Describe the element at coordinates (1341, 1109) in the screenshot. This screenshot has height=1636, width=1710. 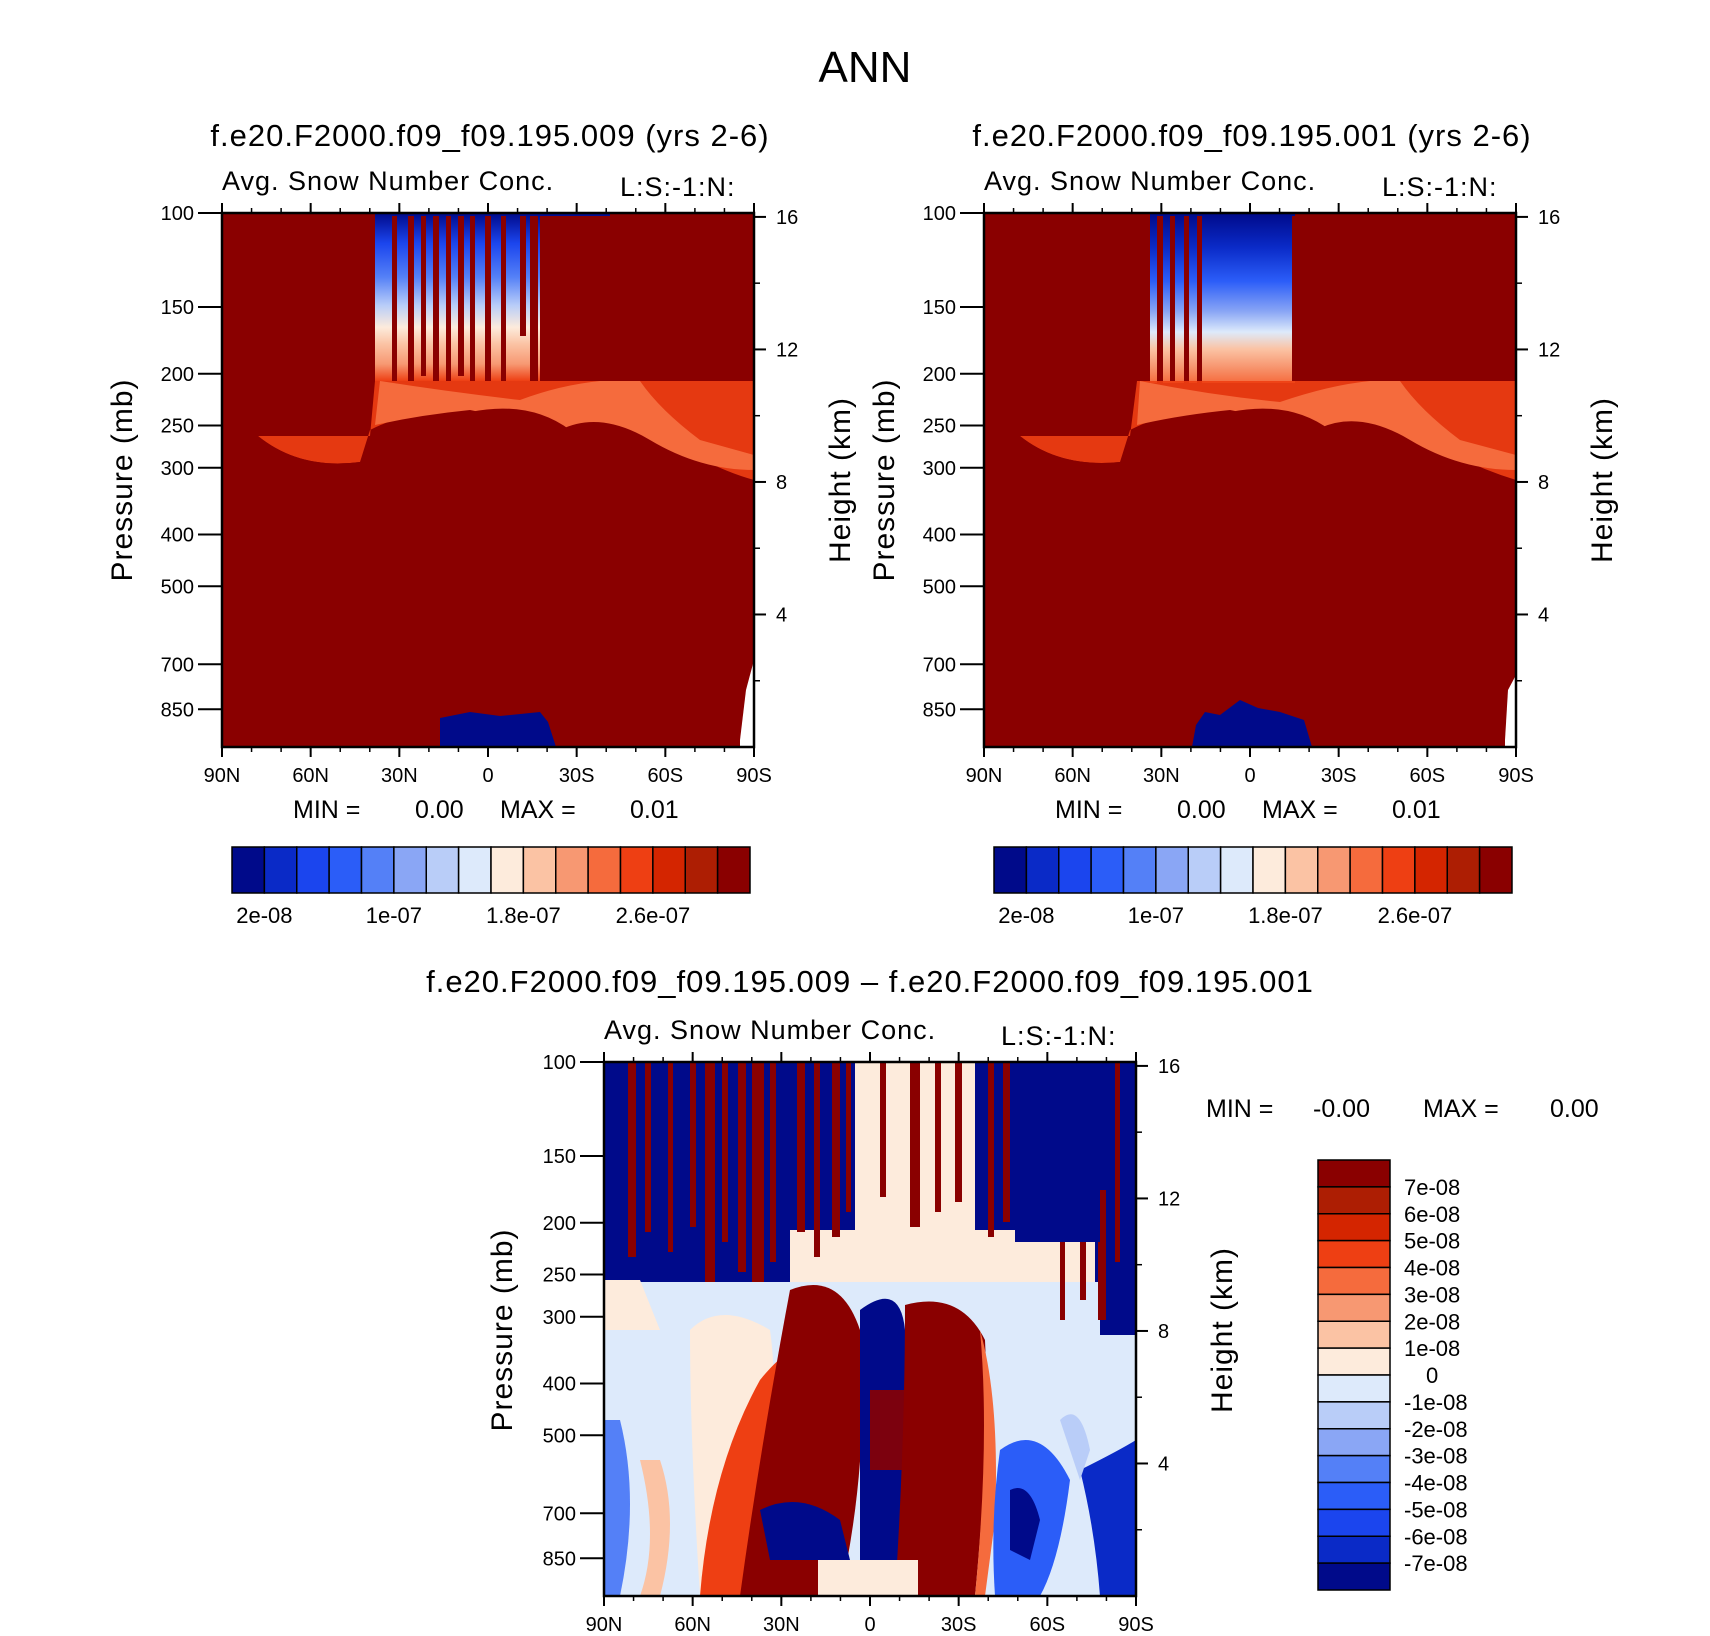
I see `min-value: -0.00` at that location.